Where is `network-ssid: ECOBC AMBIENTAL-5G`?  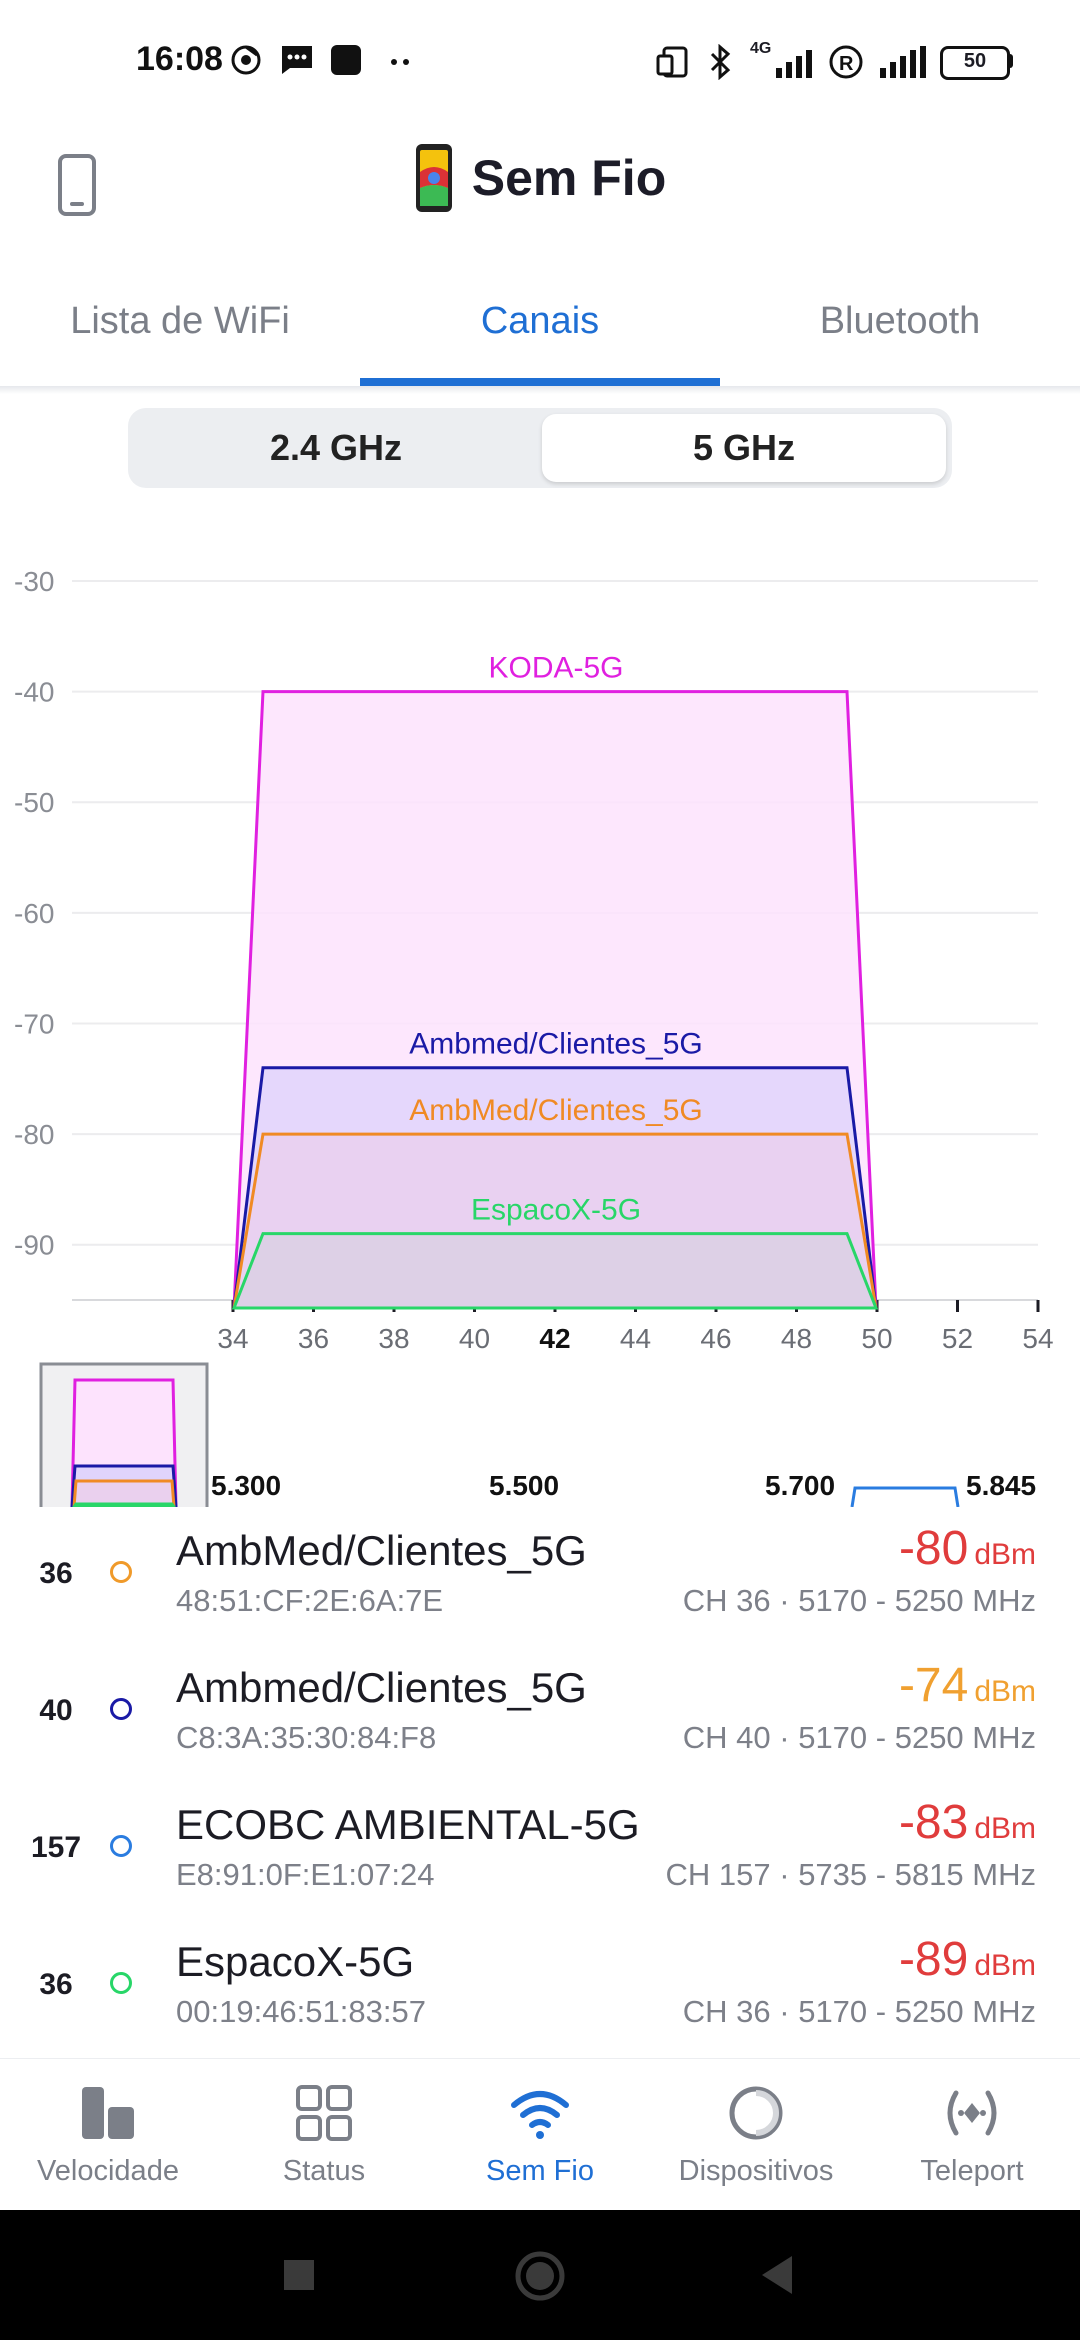 network-ssid: ECOBC AMBIENTAL-5G is located at coordinates (408, 1824).